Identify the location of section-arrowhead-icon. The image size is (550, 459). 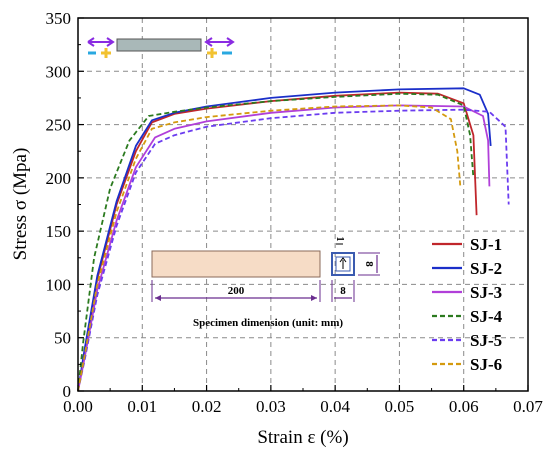
(343, 260).